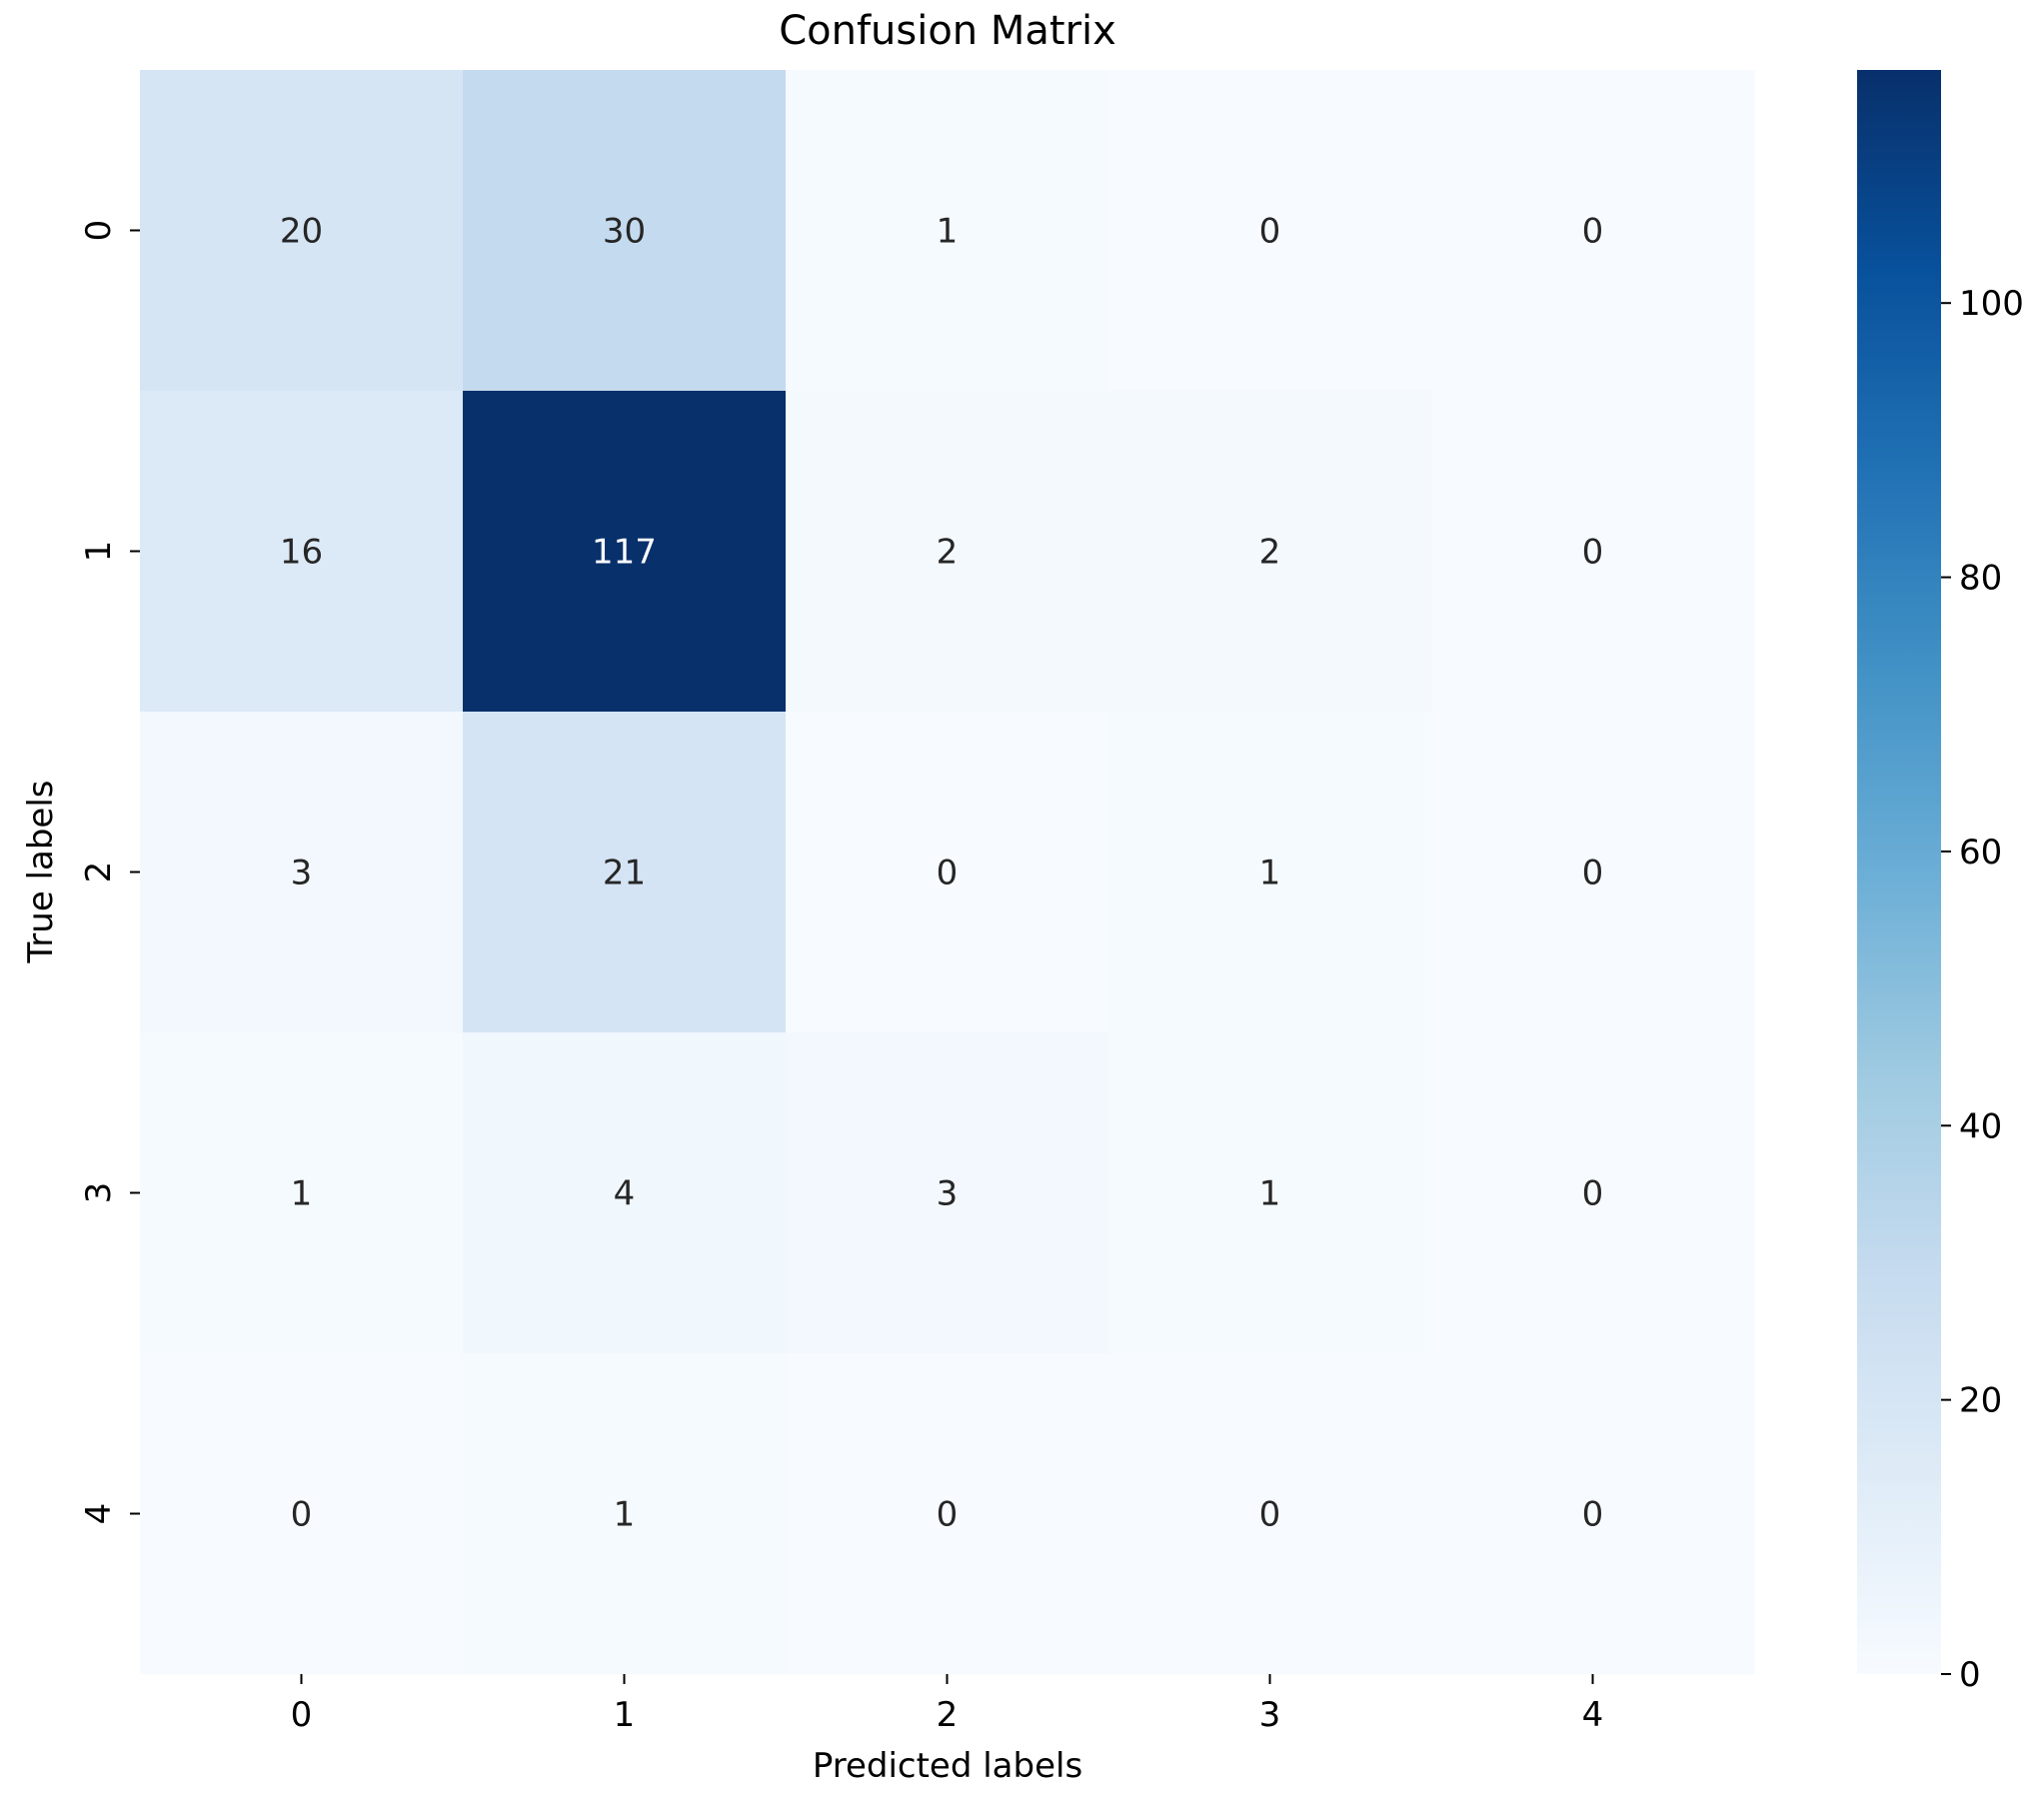  I want to click on colorbar: 0 20 40 60 80 100, so click(1941, 882).